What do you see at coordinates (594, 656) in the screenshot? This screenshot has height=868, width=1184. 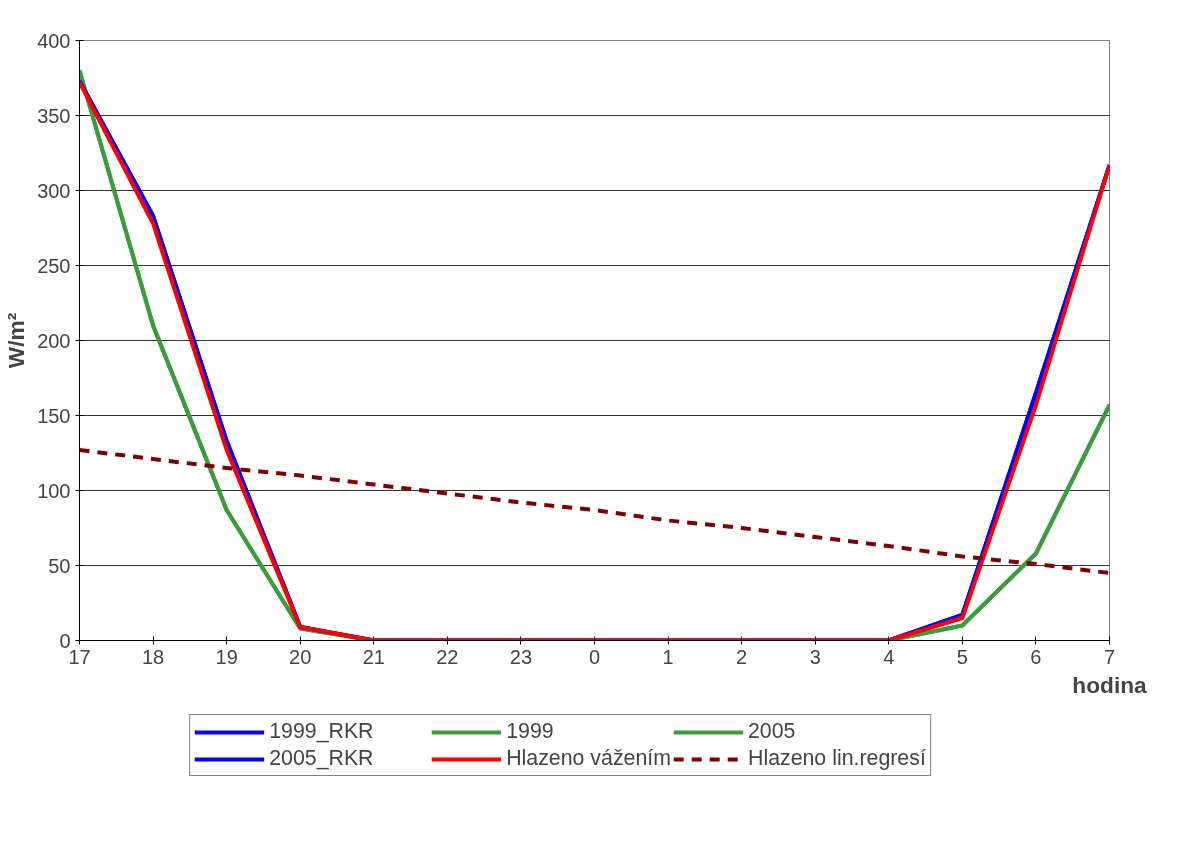 I see `x-tick-label: 0` at bounding box center [594, 656].